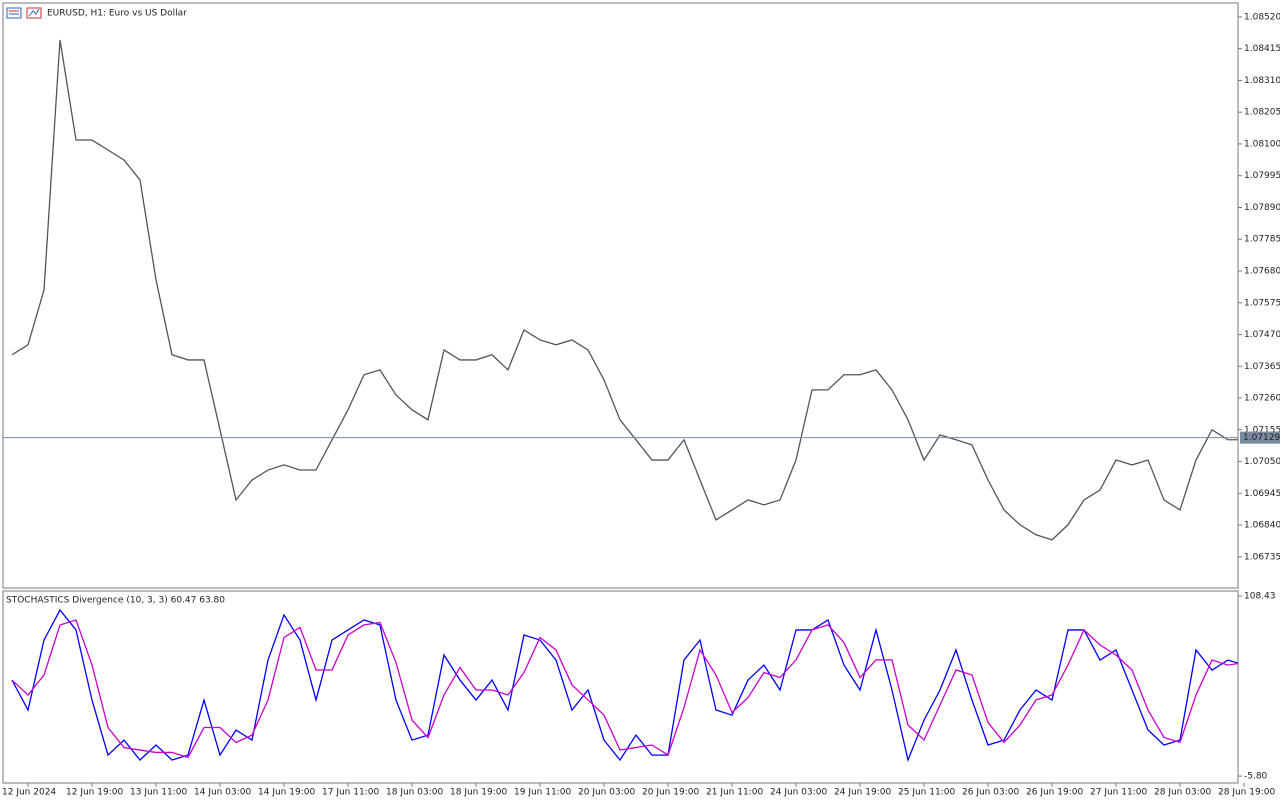 The image size is (1280, 800). I want to click on y-tick-label: 1.08310, so click(1262, 81).